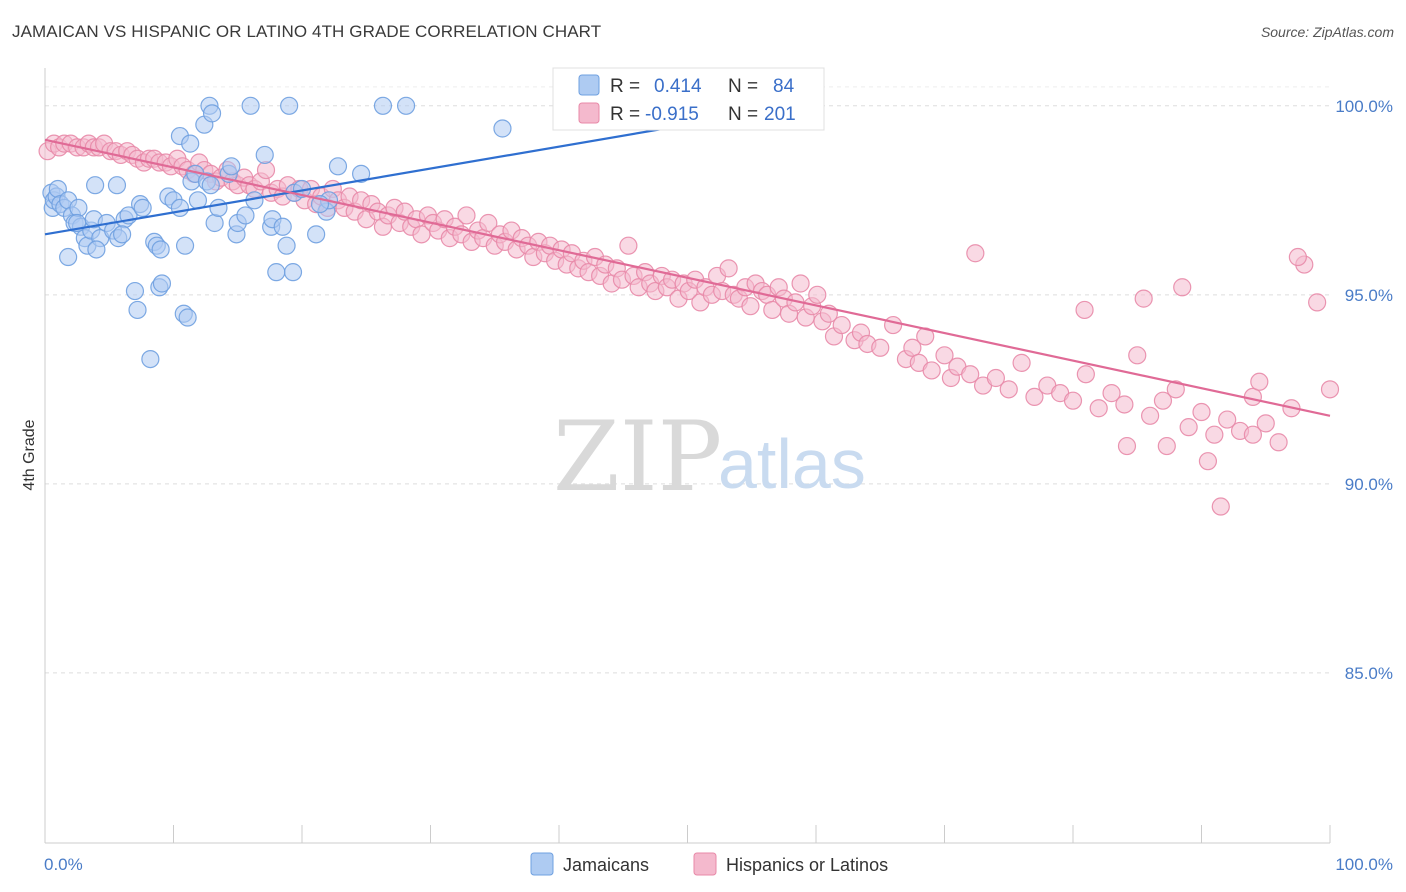 The width and height of the screenshot is (1406, 892). What do you see at coordinates (1369, 484) in the screenshot?
I see `y-tick-label-1: 90.0%` at bounding box center [1369, 484].